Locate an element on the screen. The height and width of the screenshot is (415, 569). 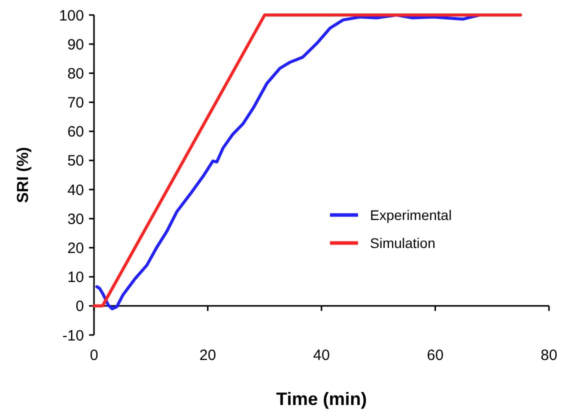
y-tick-label: 0 is located at coordinates (80, 307).